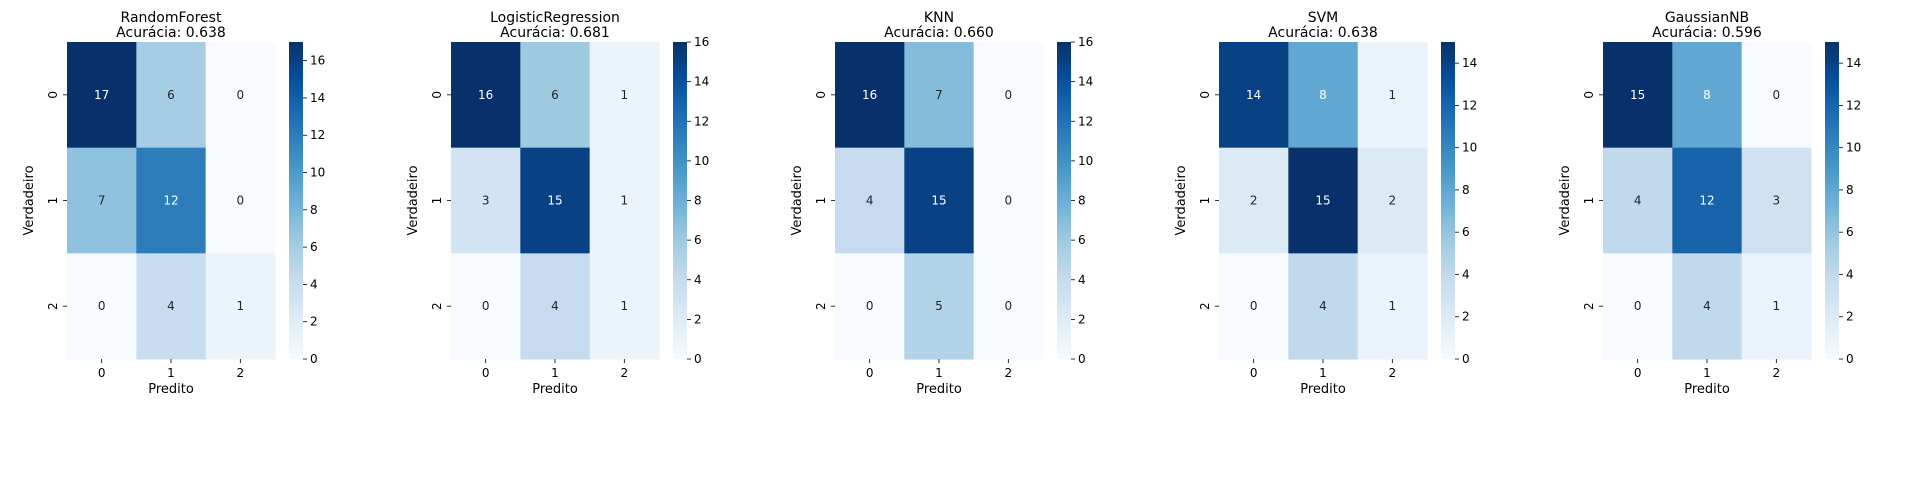 The height and width of the screenshot is (504, 1923). Describe the element at coordinates (555, 33) in the screenshot. I see `panel-subtitle: Acurácia: 0.681` at that location.